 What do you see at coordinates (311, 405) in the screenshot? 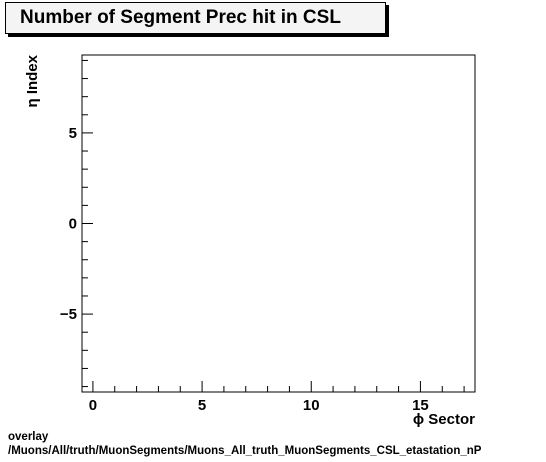
I see `x-tick-label: 10` at bounding box center [311, 405].